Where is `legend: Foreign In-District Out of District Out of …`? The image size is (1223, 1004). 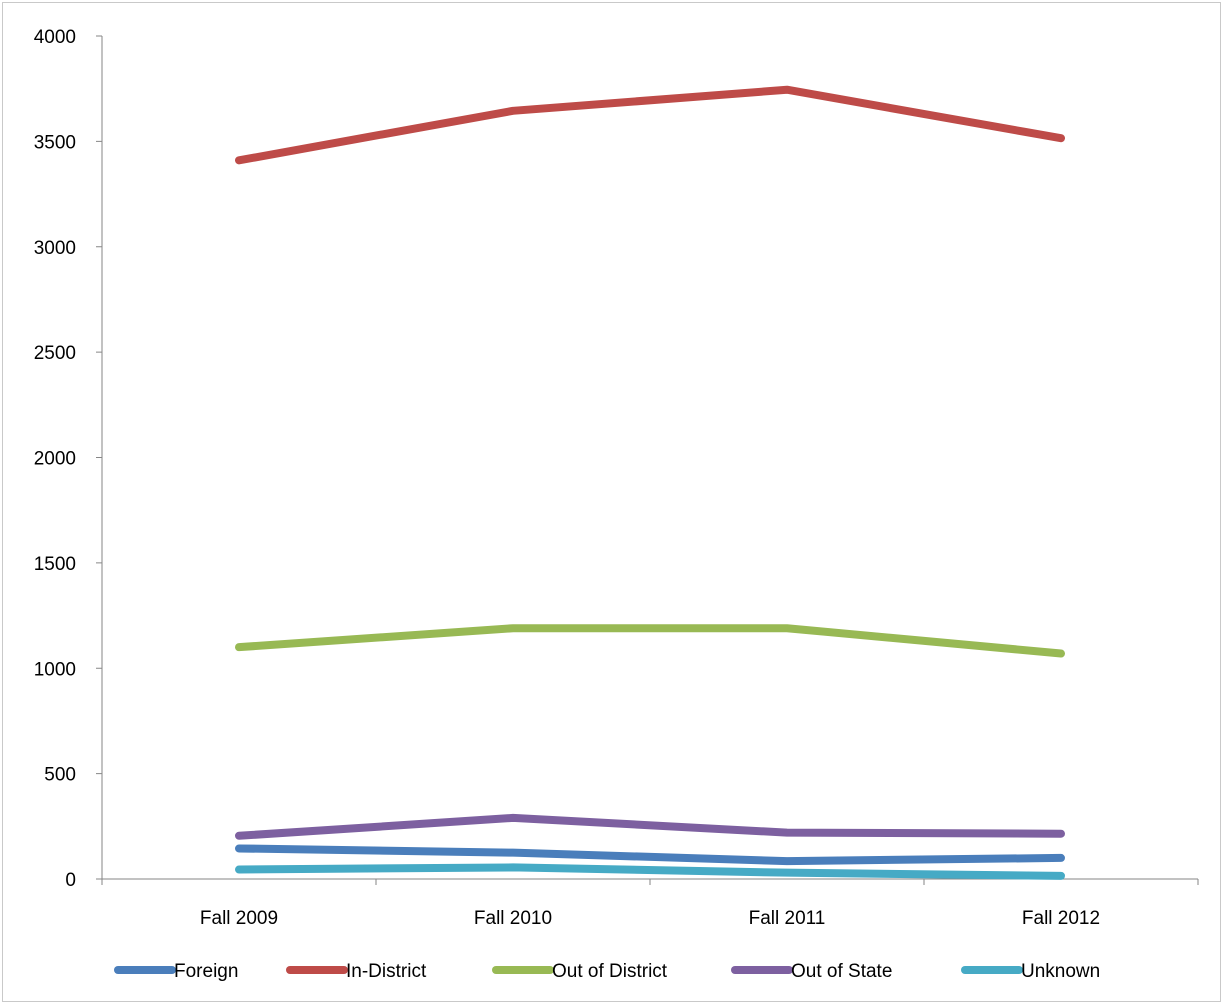 legend: Foreign In-District Out of District Out of … is located at coordinates (607, 971).